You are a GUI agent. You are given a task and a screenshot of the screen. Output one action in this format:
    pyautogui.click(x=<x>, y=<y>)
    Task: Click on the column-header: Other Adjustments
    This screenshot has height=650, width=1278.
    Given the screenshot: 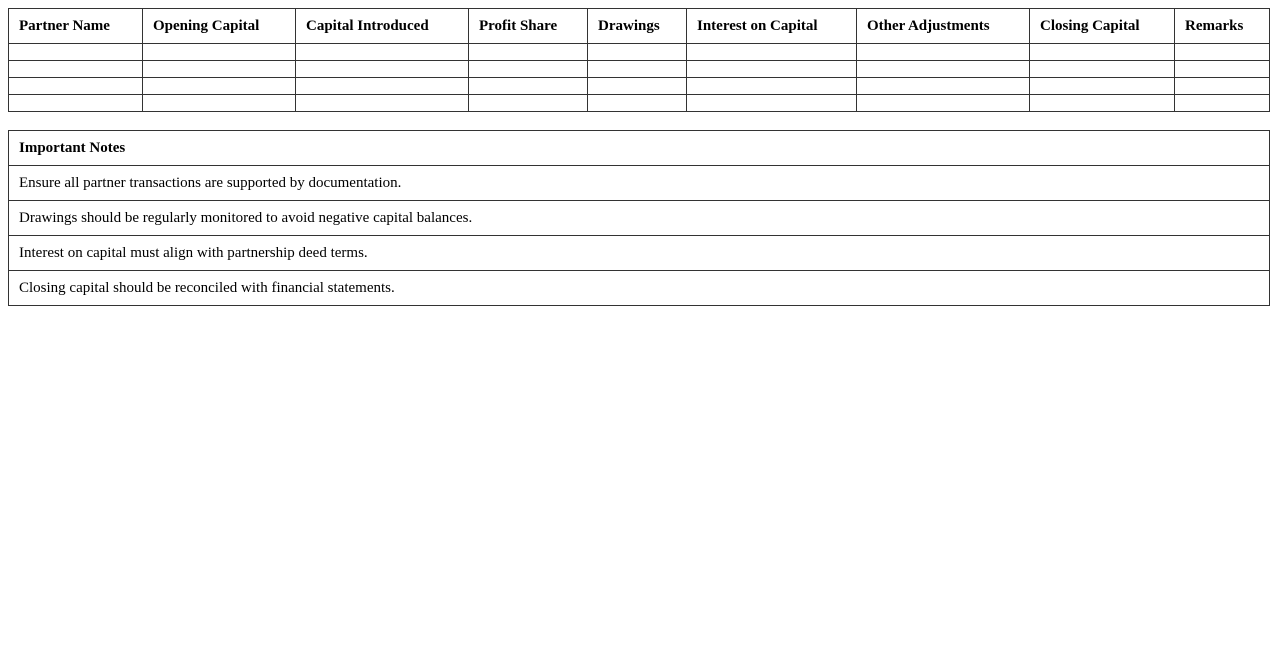 What is the action you would take?
    pyautogui.click(x=943, y=26)
    